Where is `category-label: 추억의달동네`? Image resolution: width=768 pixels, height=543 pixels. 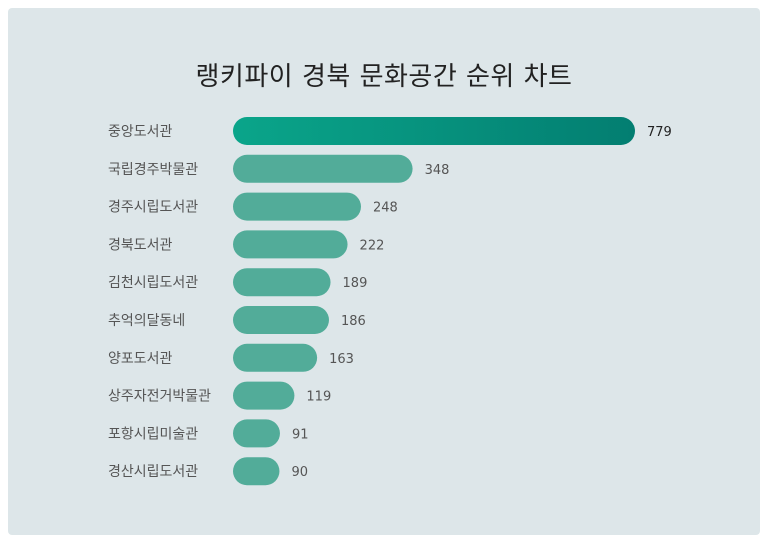
category-label: 추억의달동네 is located at coordinates (146, 321).